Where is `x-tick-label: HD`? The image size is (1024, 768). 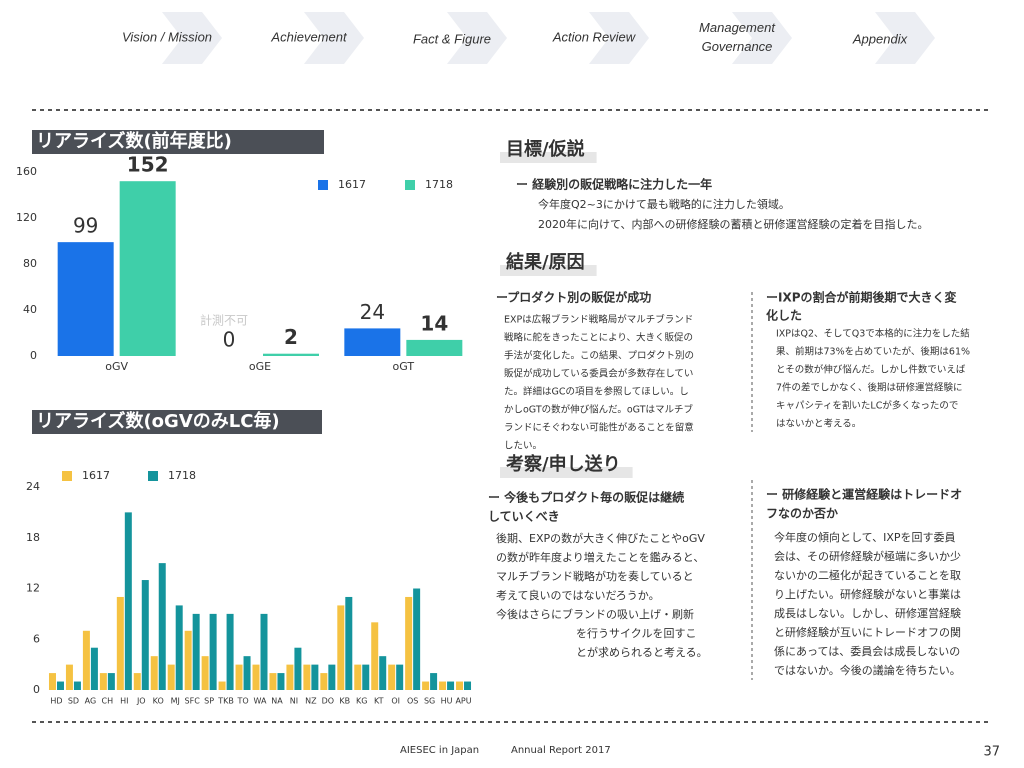
x-tick-label: HD is located at coordinates (56, 701).